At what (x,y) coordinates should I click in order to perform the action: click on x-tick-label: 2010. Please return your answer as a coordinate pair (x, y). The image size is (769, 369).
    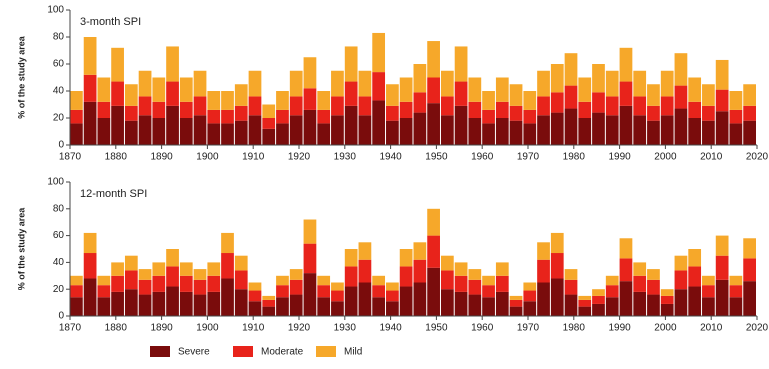
    Looking at the image, I should click on (711, 157).